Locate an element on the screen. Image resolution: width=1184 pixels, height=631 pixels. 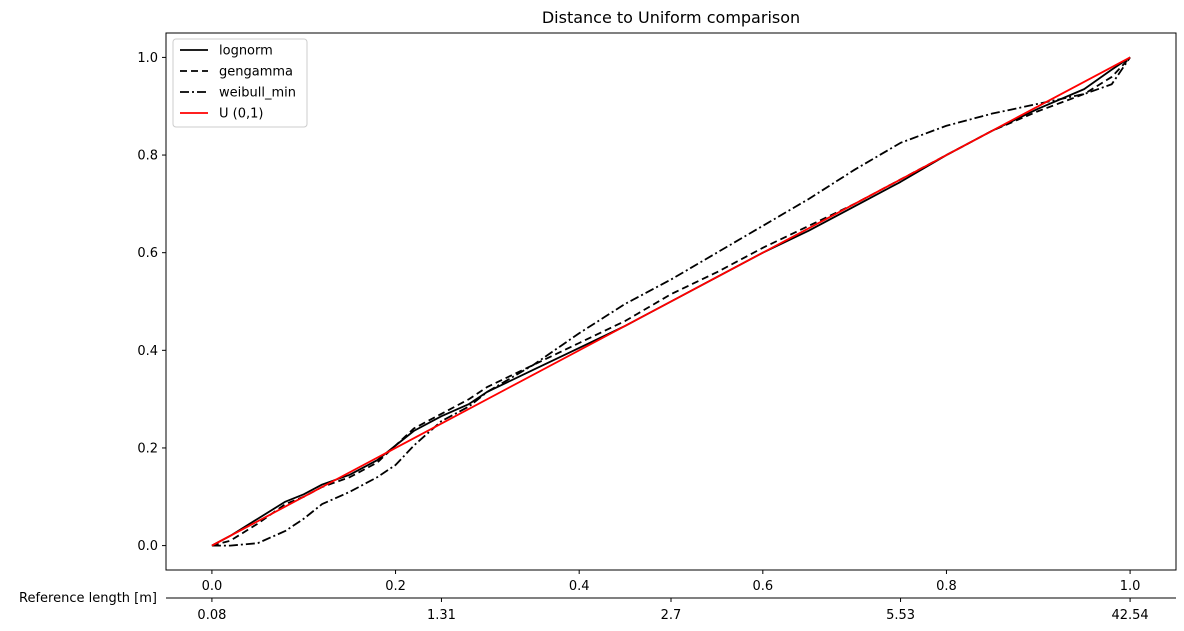
legend-label: lognorm is located at coordinates (246, 51).